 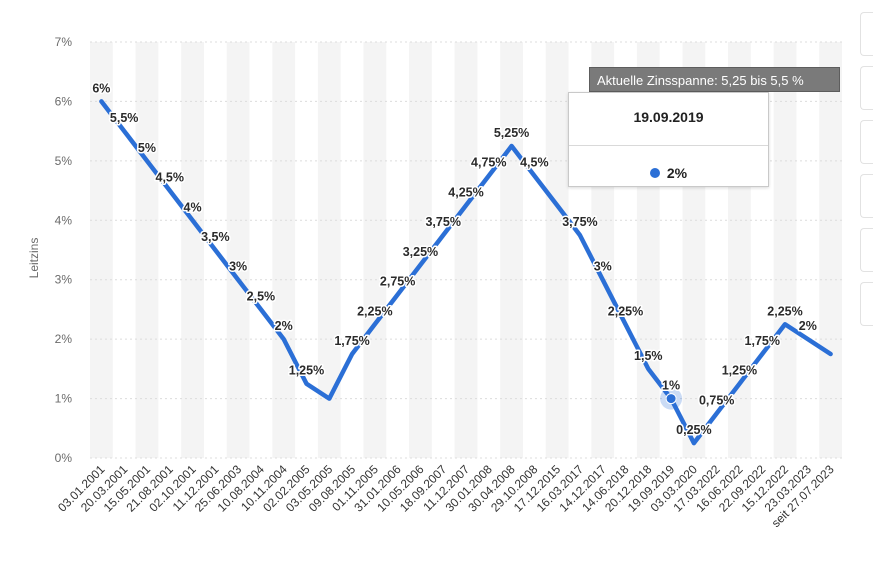 What do you see at coordinates (34, 258) in the screenshot?
I see `y-axis-label: Leitzins` at bounding box center [34, 258].